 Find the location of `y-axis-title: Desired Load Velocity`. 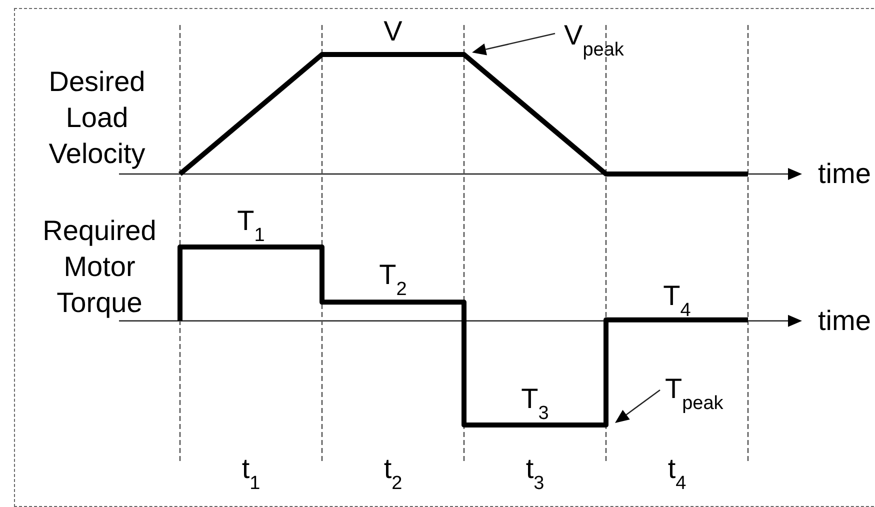

y-axis-title: Desired Load Velocity is located at coordinates (97, 118).